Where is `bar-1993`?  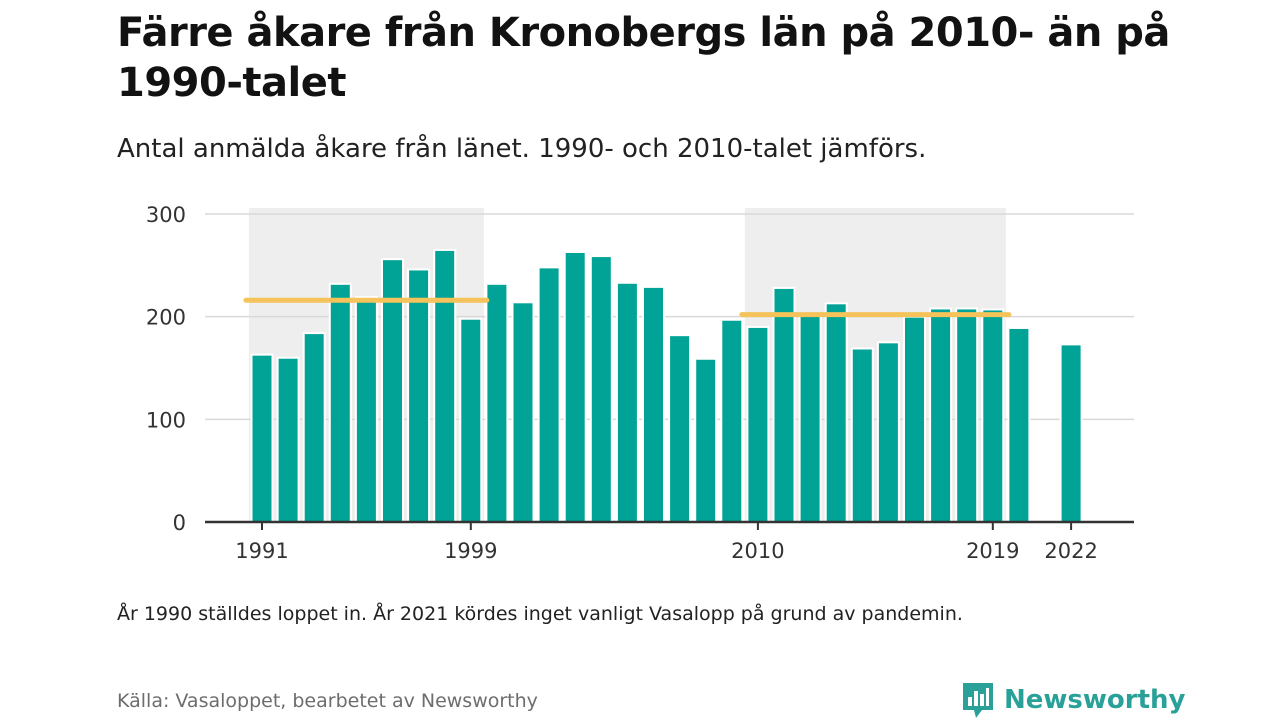
bar-1993 is located at coordinates (314, 427).